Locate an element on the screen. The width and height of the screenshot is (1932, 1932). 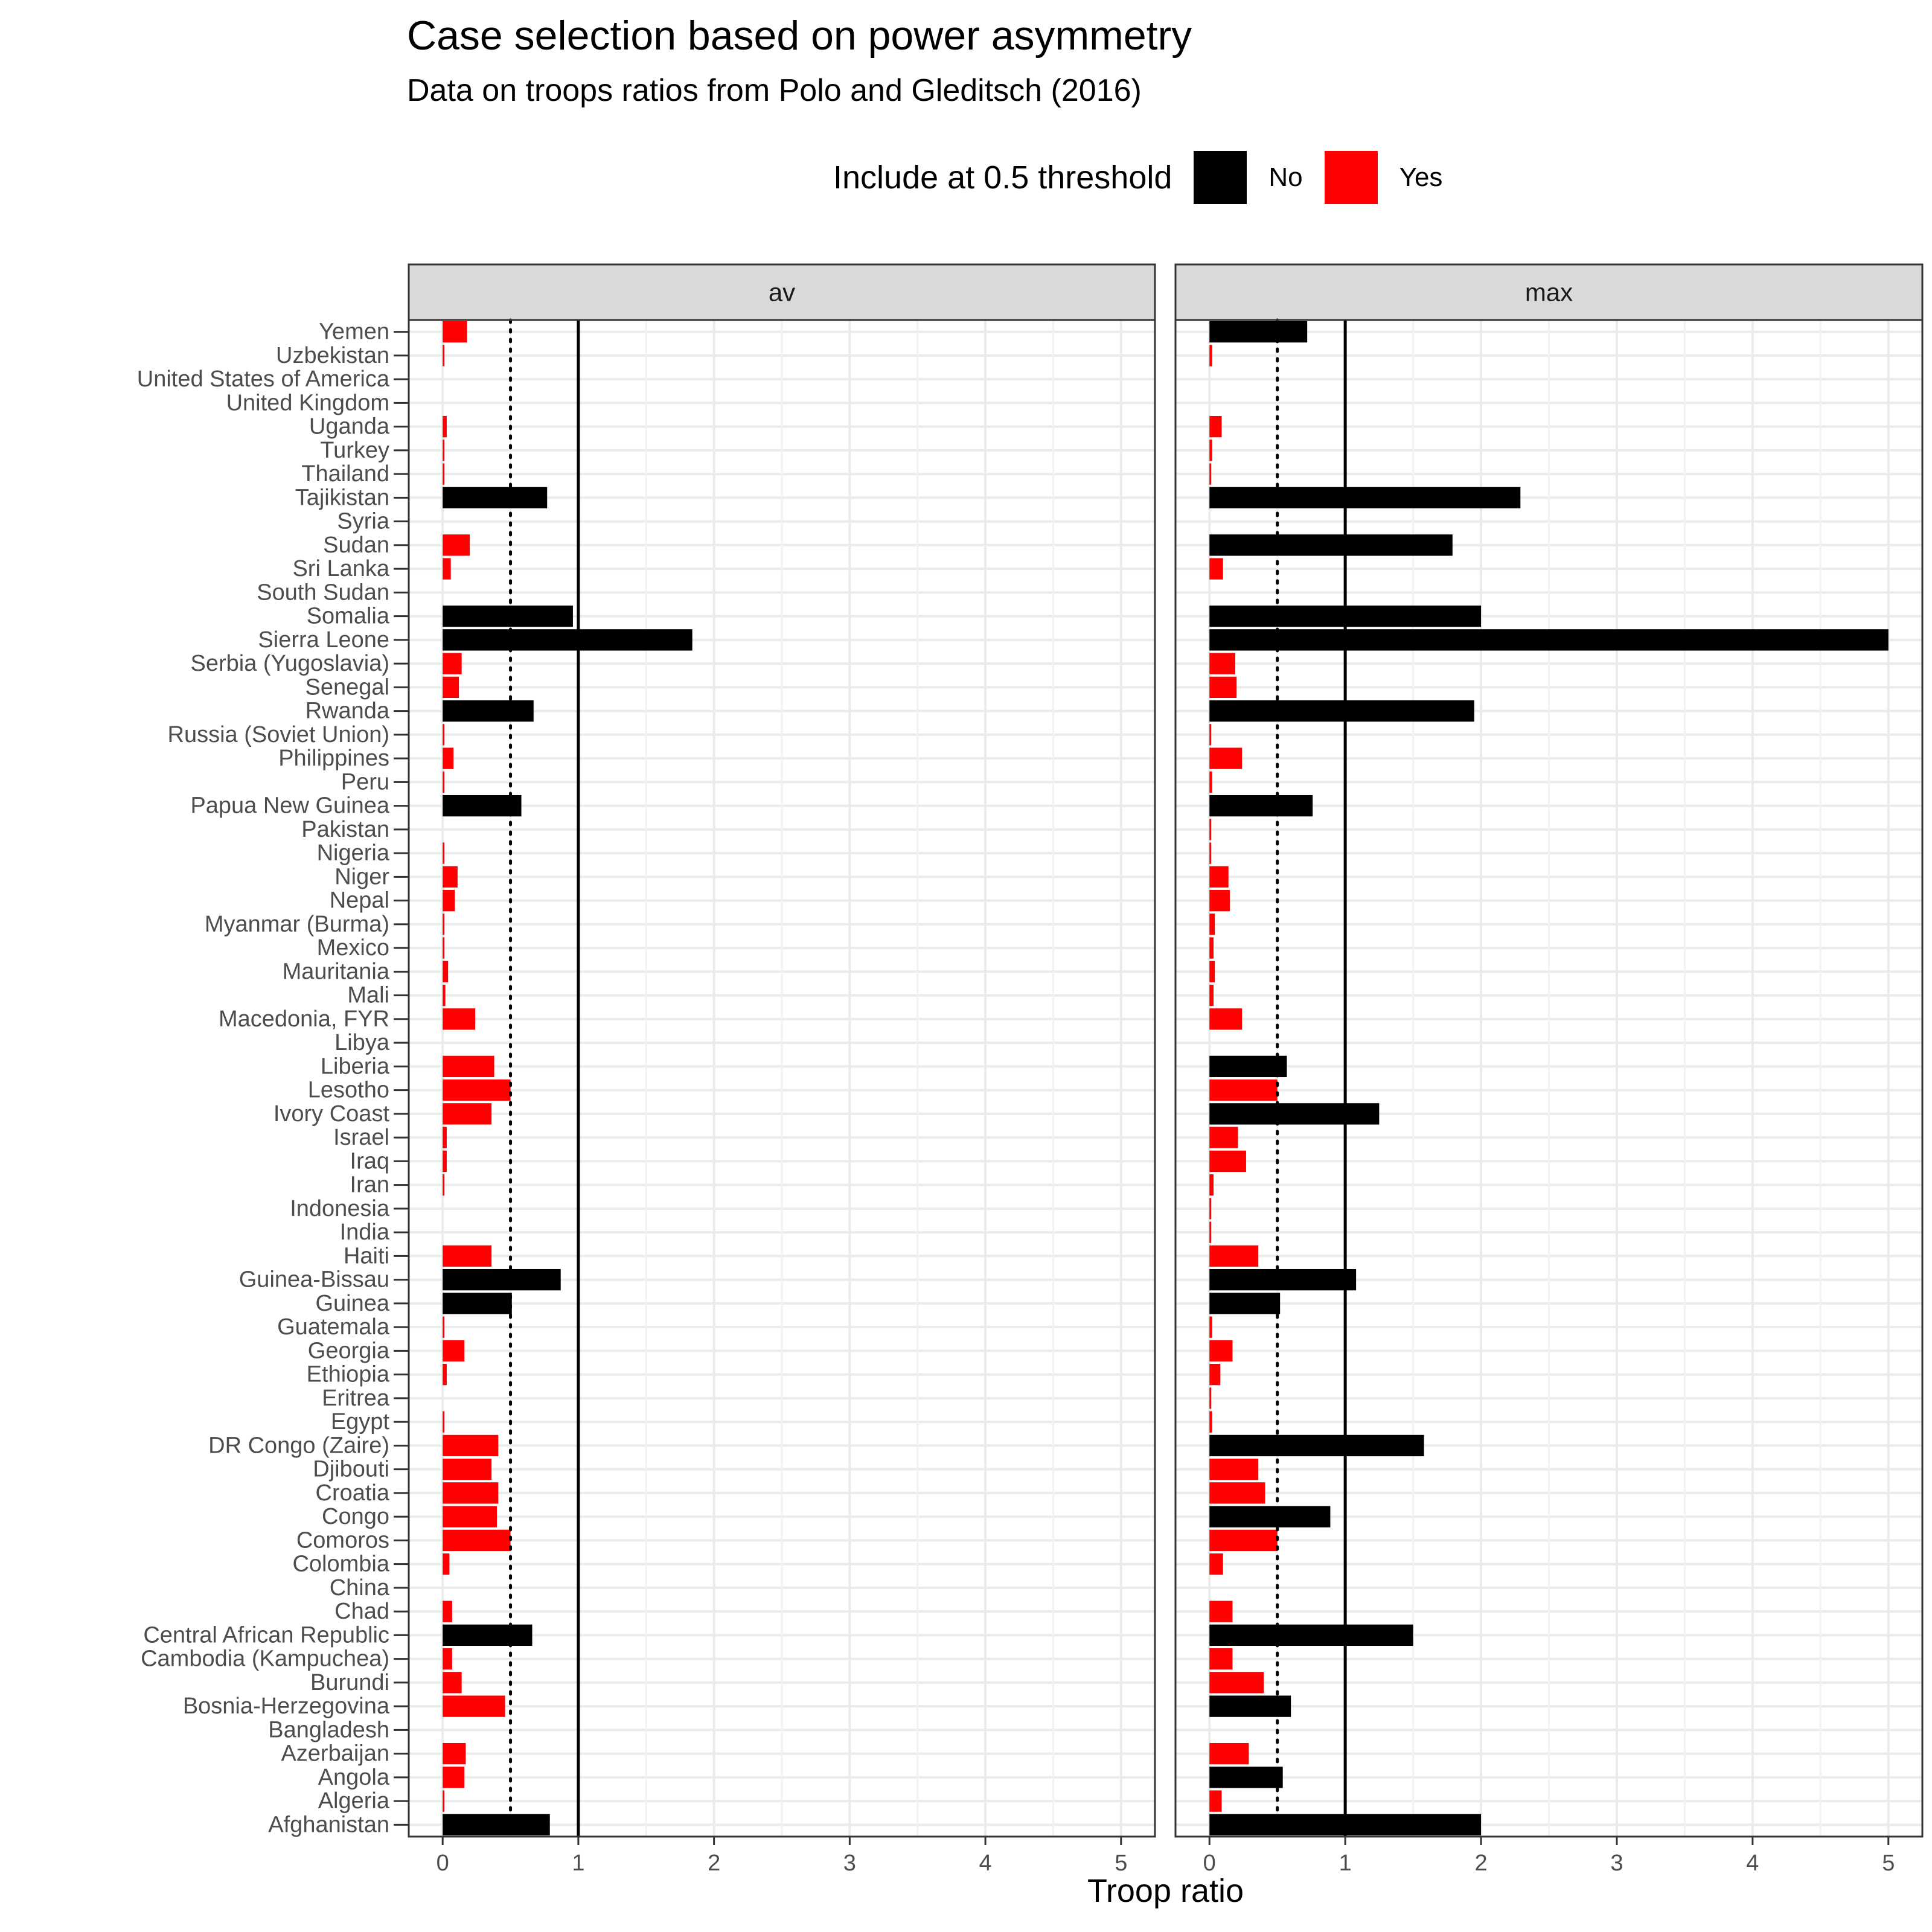
legend-key-yes is located at coordinates (1351, 177).